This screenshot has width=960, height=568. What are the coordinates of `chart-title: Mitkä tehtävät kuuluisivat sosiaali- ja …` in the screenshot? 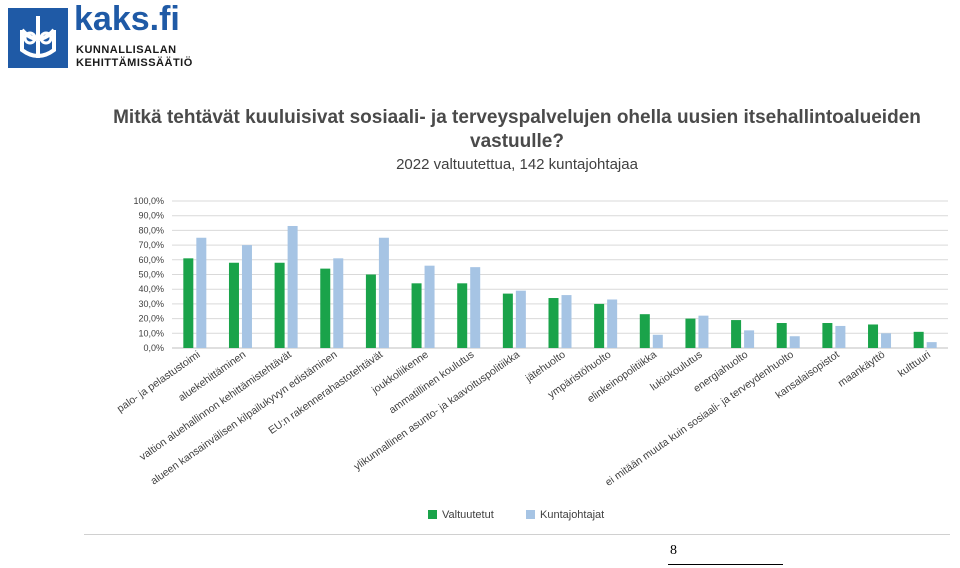 It's located at (517, 129).